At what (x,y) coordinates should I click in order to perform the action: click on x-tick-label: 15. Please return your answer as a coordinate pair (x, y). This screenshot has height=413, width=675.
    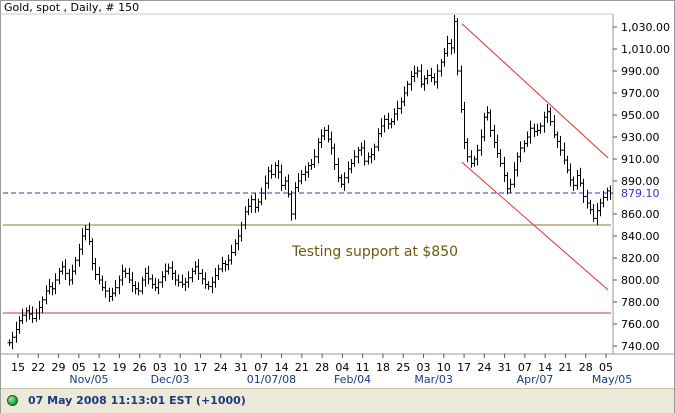
    Looking at the image, I should click on (18, 367).